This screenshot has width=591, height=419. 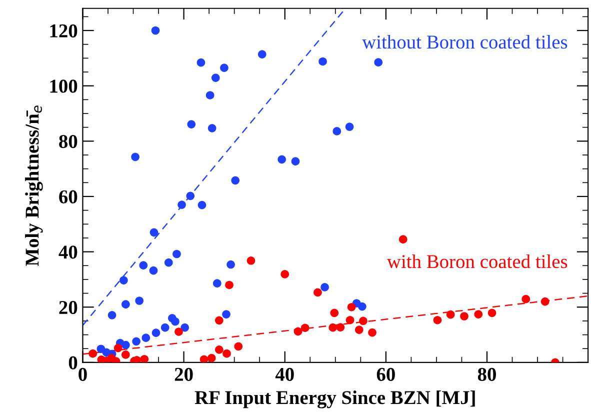 I want to click on y-tick-label: 120, so click(x=64, y=31).